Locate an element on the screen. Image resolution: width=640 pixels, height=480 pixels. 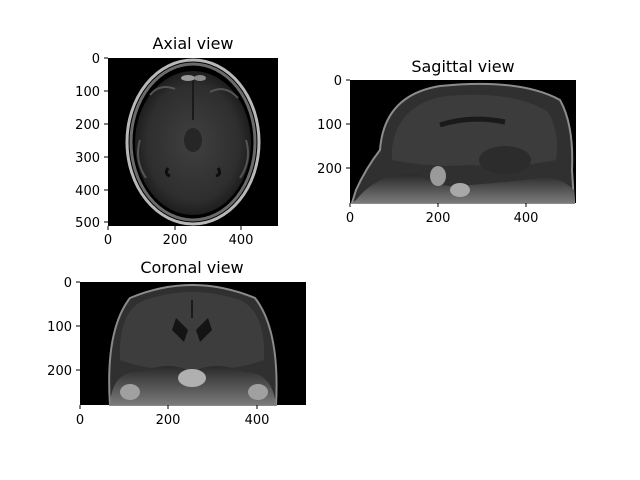
axial-x-axis: 0 200 400 is located at coordinates (179, 237).